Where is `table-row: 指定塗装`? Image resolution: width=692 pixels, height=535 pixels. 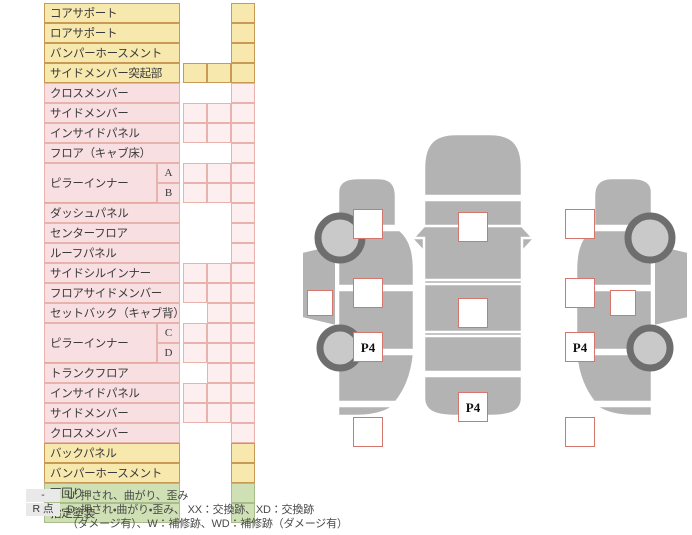
table-row: 指定塗装 is located at coordinates (151, 513).